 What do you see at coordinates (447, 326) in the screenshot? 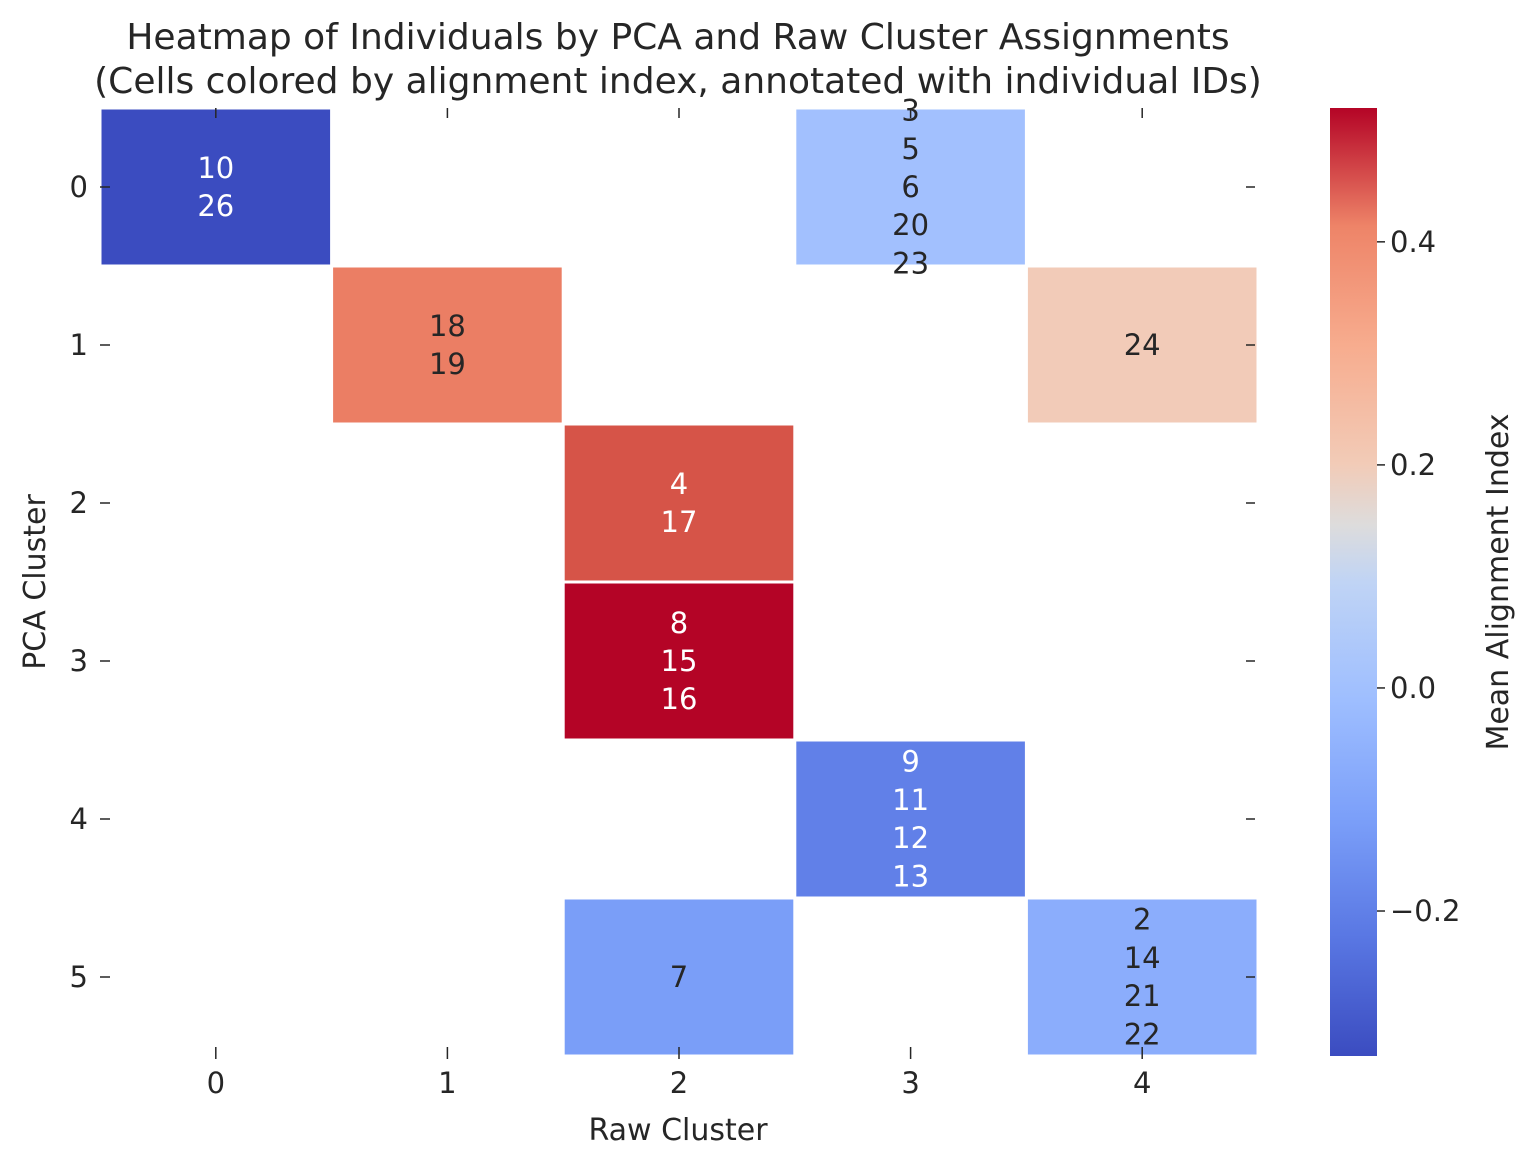
I see `cell-id-label: 18` at bounding box center [447, 326].